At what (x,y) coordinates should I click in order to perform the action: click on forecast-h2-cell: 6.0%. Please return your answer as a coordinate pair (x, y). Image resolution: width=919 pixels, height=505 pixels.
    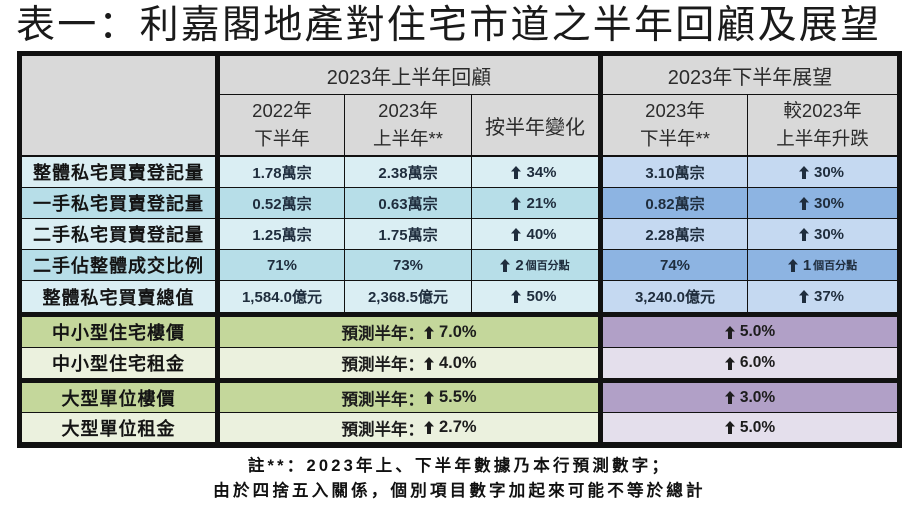
    Looking at the image, I should click on (750, 363).